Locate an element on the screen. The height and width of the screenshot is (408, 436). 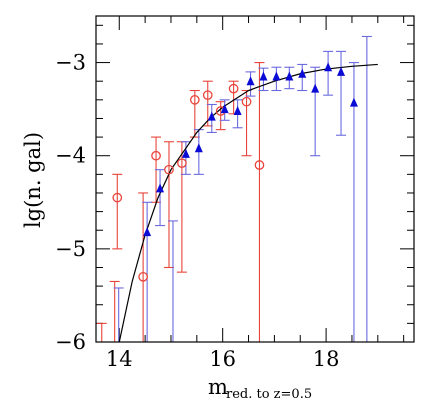
x-tick-label: 16 is located at coordinates (222, 359).